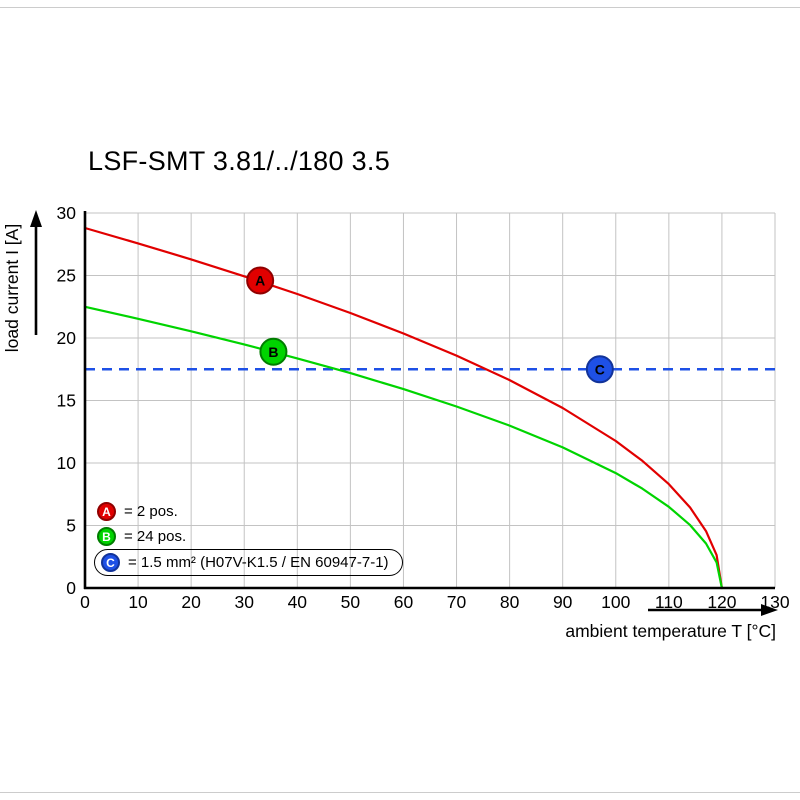 The height and width of the screenshot is (800, 800). What do you see at coordinates (106, 511) in the screenshot?
I see `legend-marker-a-icon: A` at bounding box center [106, 511].